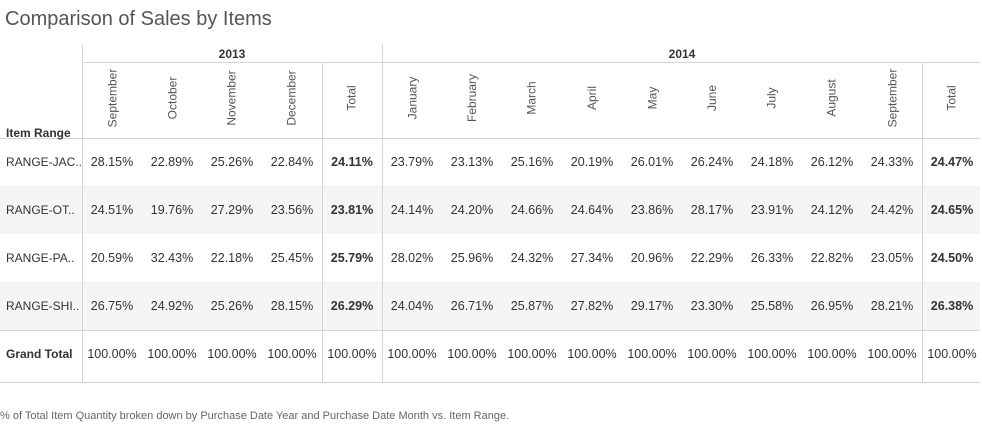  What do you see at coordinates (172, 306) in the screenshot?
I see `data-cell: 24.92%` at bounding box center [172, 306].